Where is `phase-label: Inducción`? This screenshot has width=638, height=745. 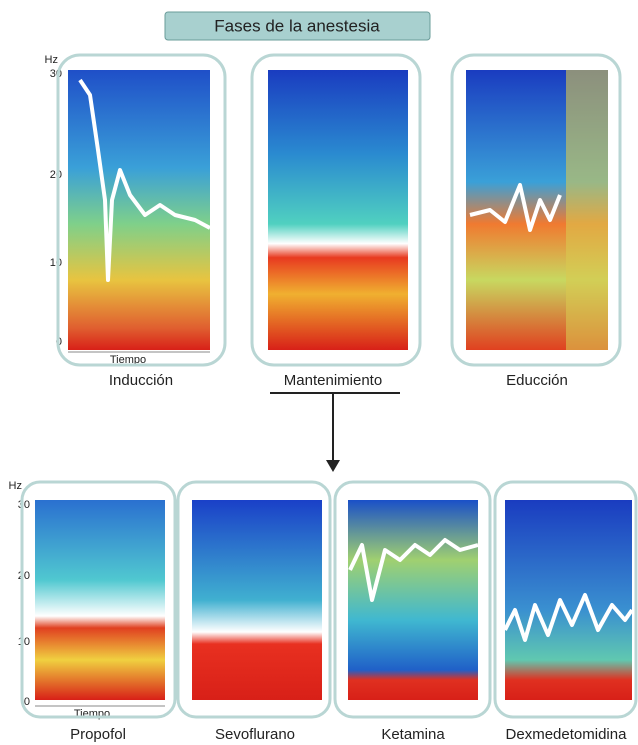 phase-label: Inducción is located at coordinates (141, 380).